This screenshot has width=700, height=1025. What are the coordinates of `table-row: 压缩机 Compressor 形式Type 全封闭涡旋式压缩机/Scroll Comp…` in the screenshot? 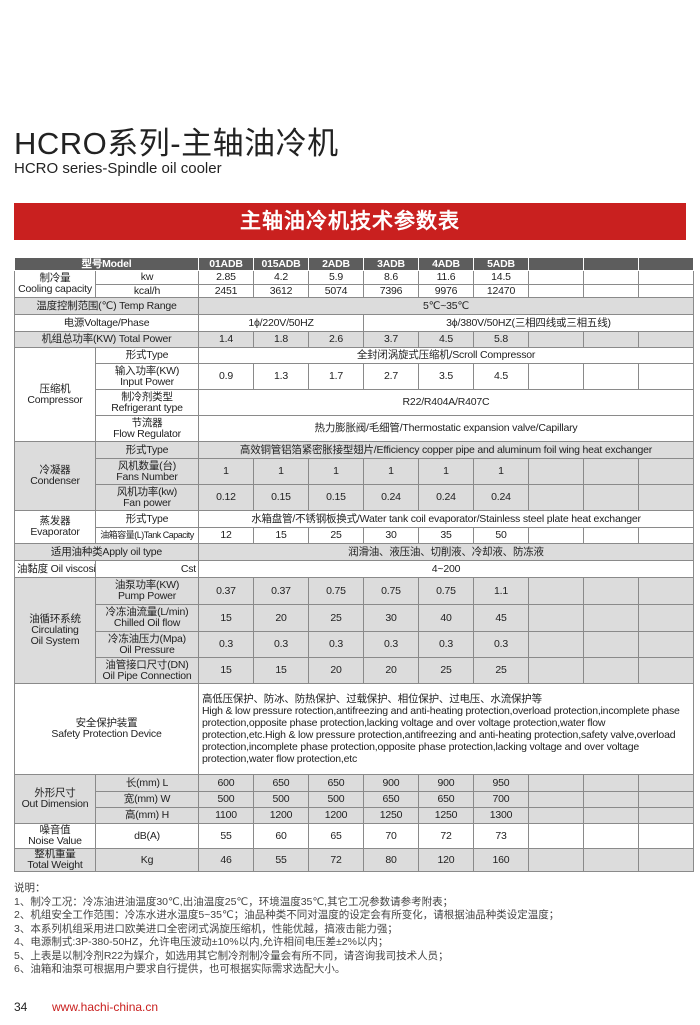 It's located at (354, 394).